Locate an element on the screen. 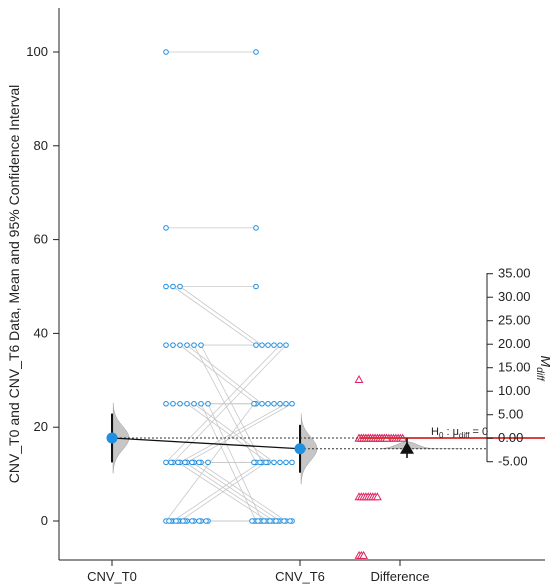 This screenshot has width=550, height=588. y2-tick-label: 0.00 is located at coordinates (510, 437).